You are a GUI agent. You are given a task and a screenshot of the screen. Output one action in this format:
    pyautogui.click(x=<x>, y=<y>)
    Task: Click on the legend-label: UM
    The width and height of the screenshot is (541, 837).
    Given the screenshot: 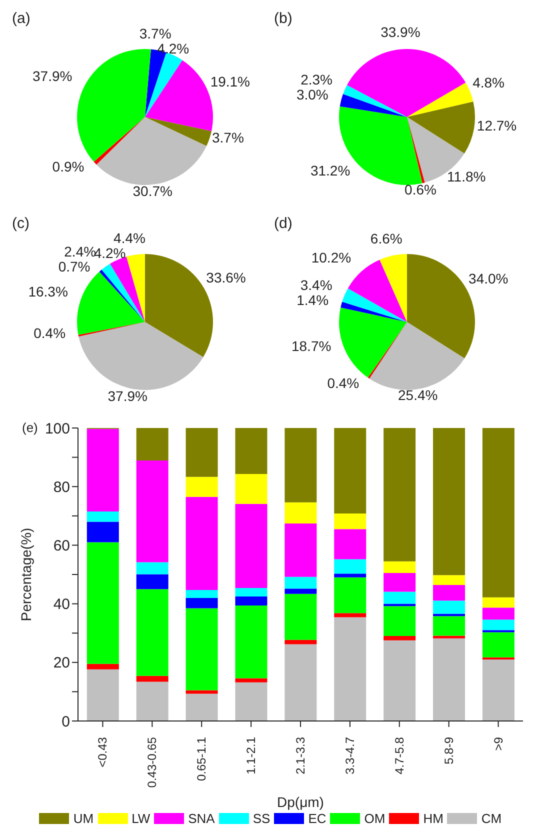 What is the action you would take?
    pyautogui.click(x=83, y=818)
    